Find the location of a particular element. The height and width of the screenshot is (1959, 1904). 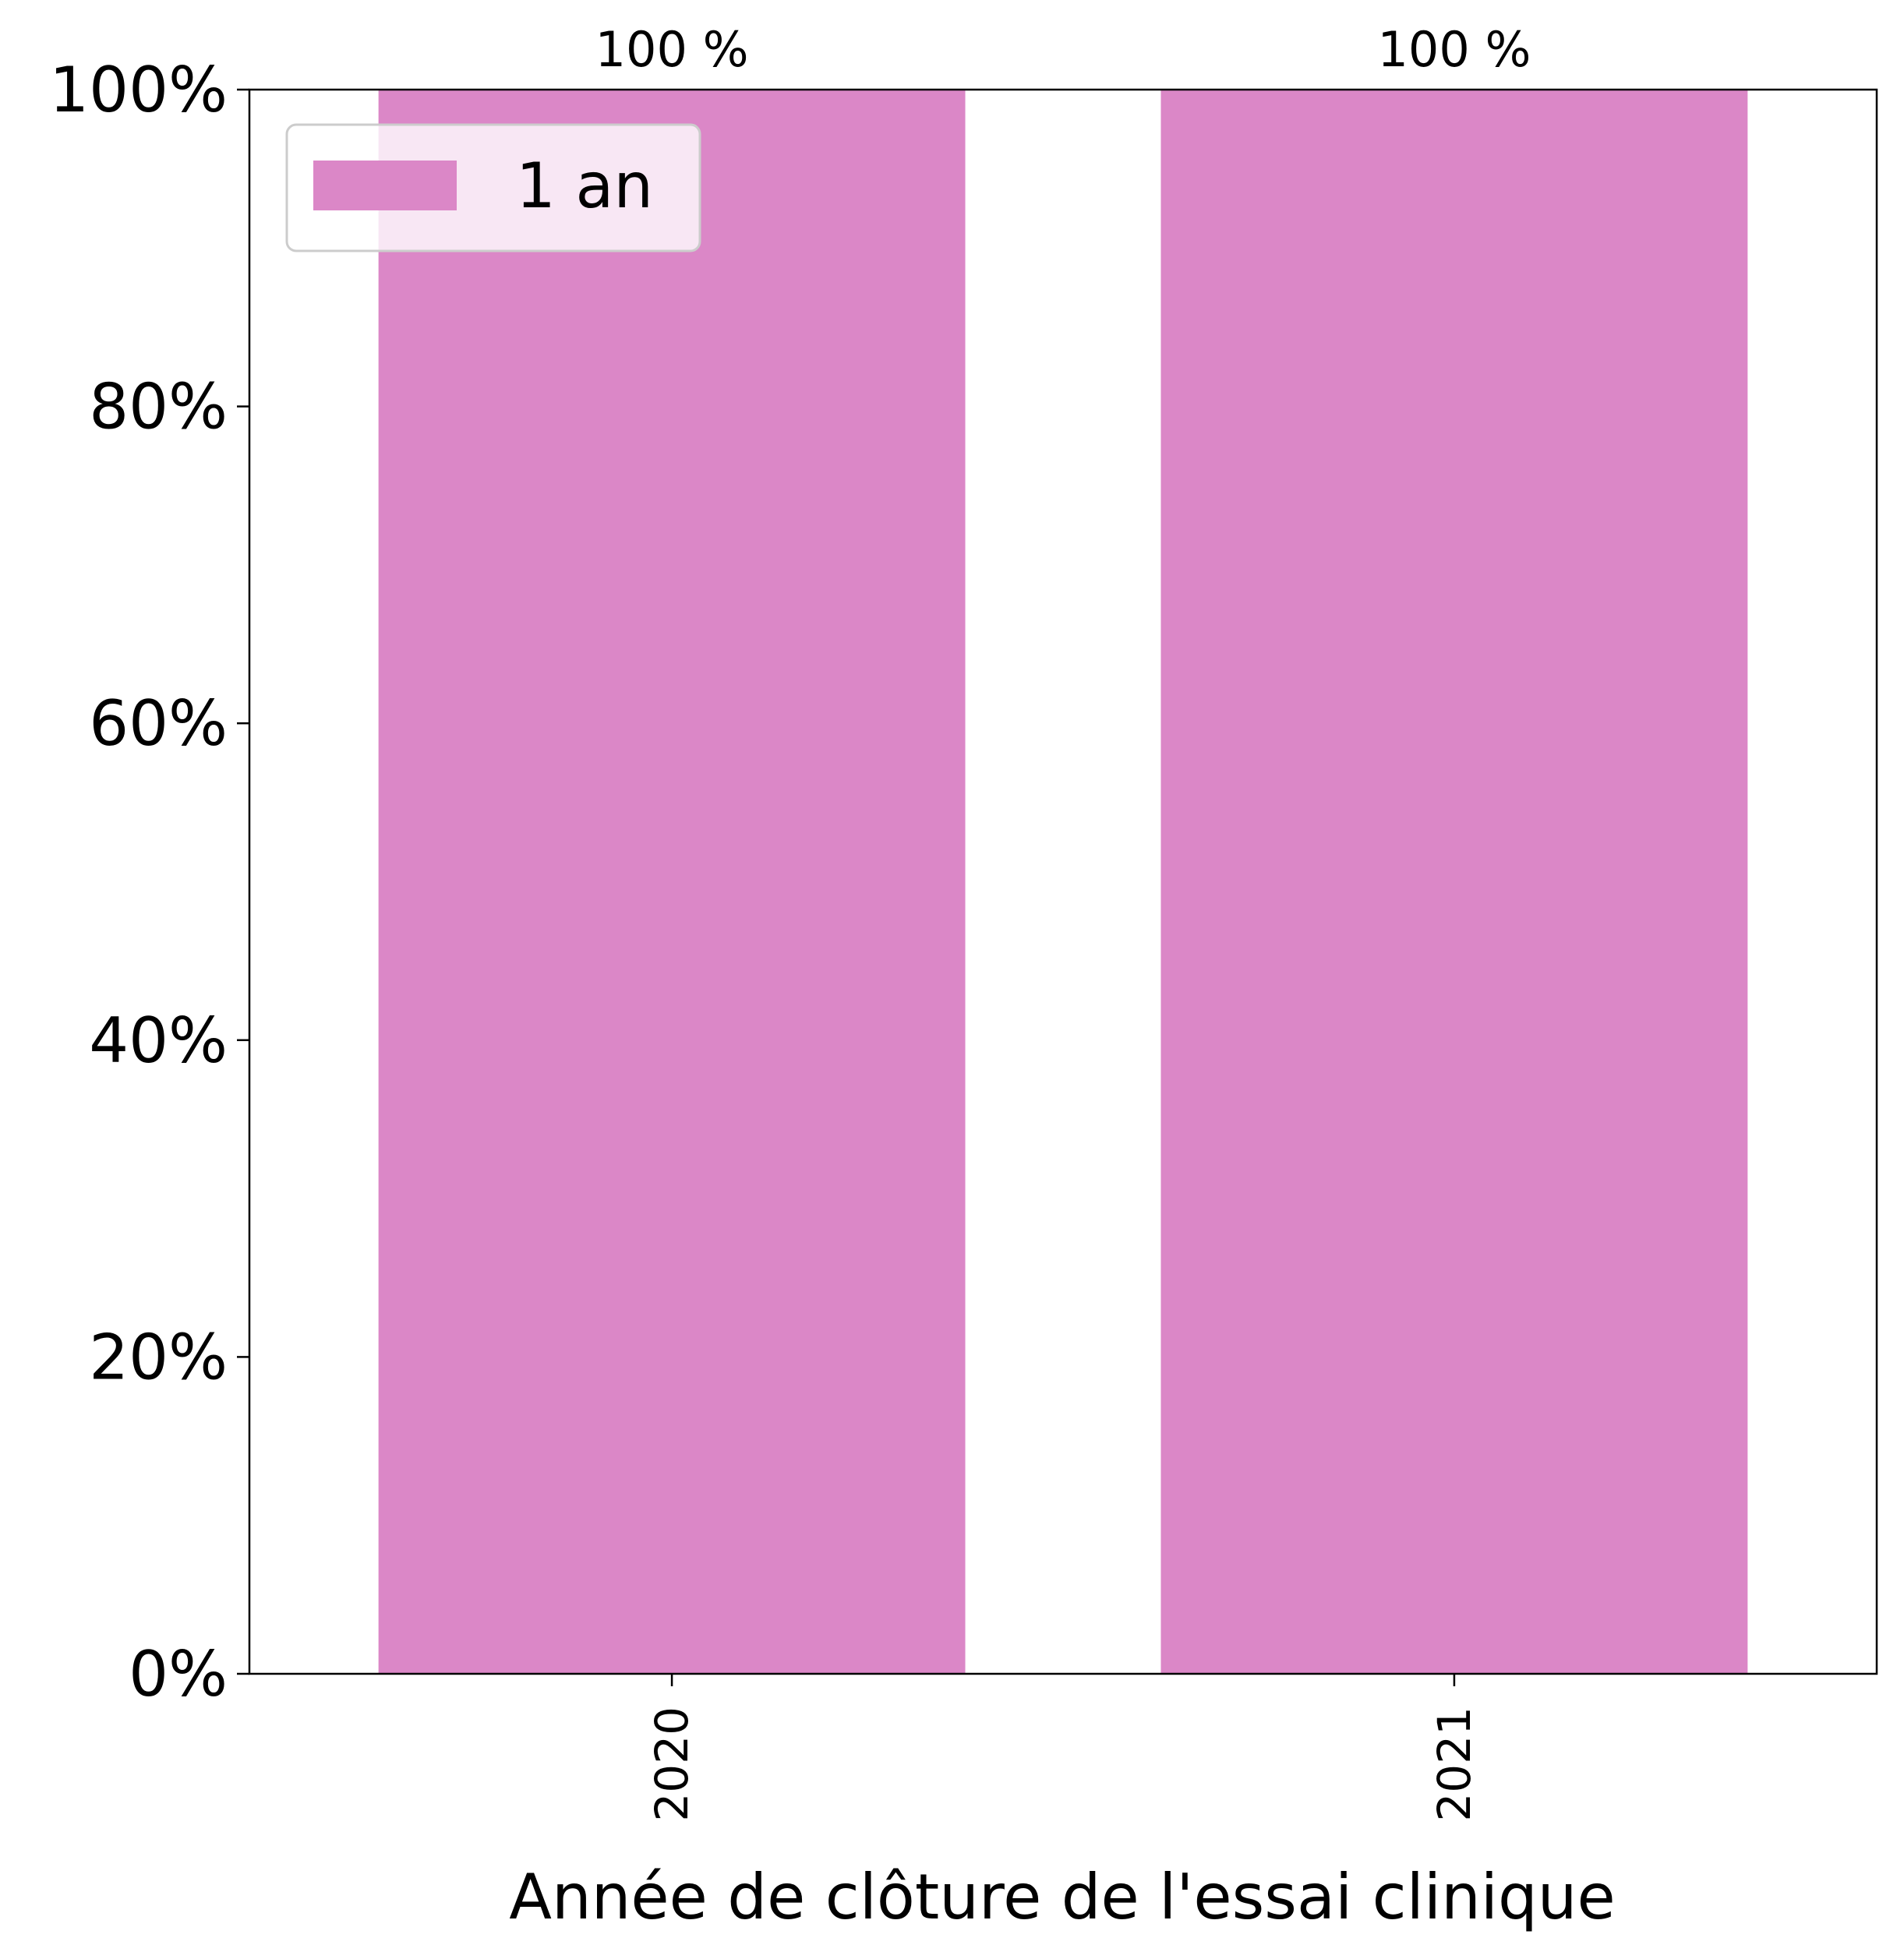

x-axis: 2020 2021 is located at coordinates (1063, 1748).